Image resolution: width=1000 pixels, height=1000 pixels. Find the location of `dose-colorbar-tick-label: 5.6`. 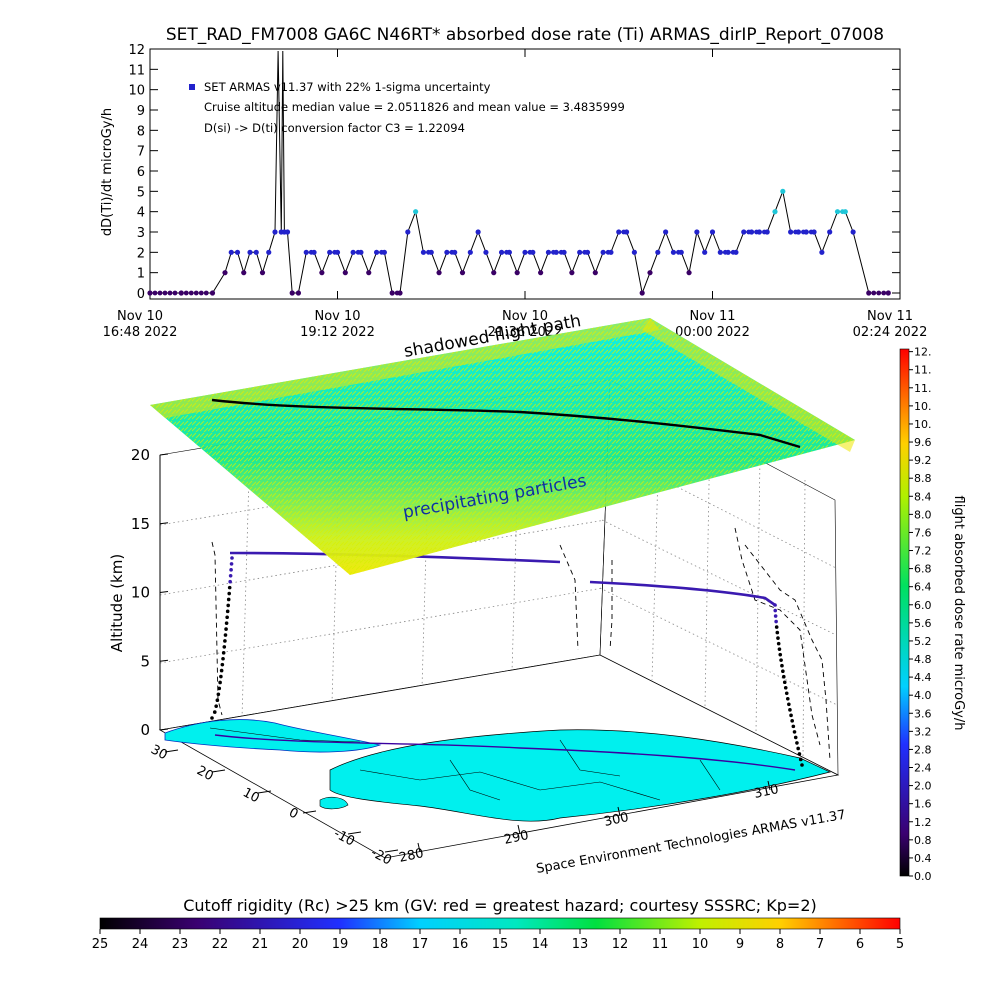

dose-colorbar-tick-label: 5.6 is located at coordinates (923, 623).